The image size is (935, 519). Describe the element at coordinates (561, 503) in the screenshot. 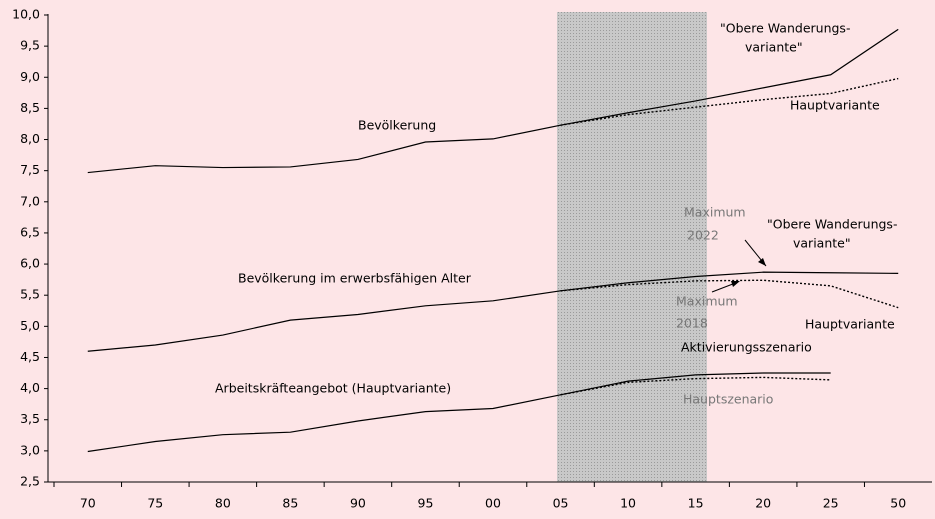

I see `x-tick-label: 05` at that location.